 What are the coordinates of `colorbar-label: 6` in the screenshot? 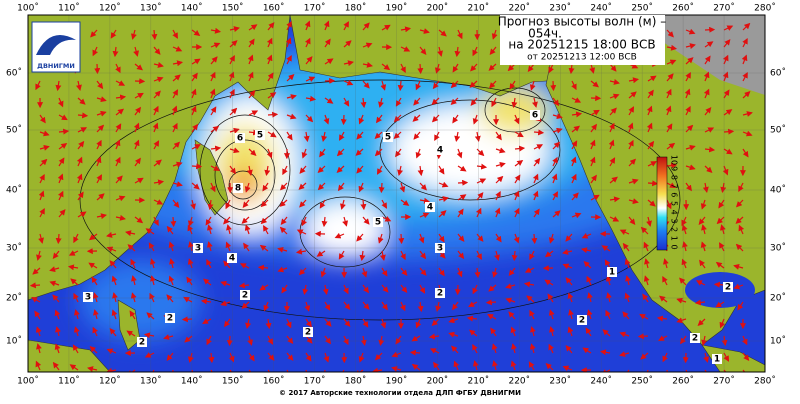 It's located at (674, 194).